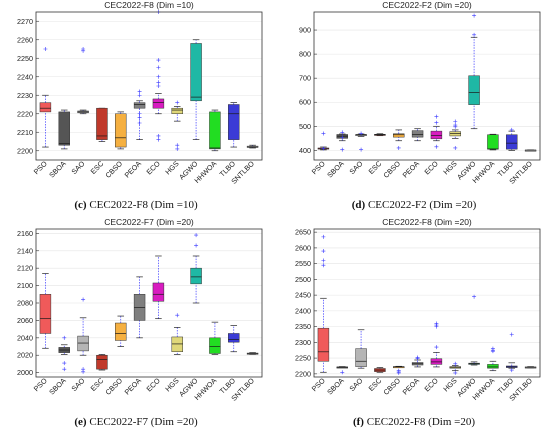 The image size is (550, 434). What do you see at coordinates (303, 232) in the screenshot?
I see `y-tick-label: 2650` at bounding box center [303, 232].